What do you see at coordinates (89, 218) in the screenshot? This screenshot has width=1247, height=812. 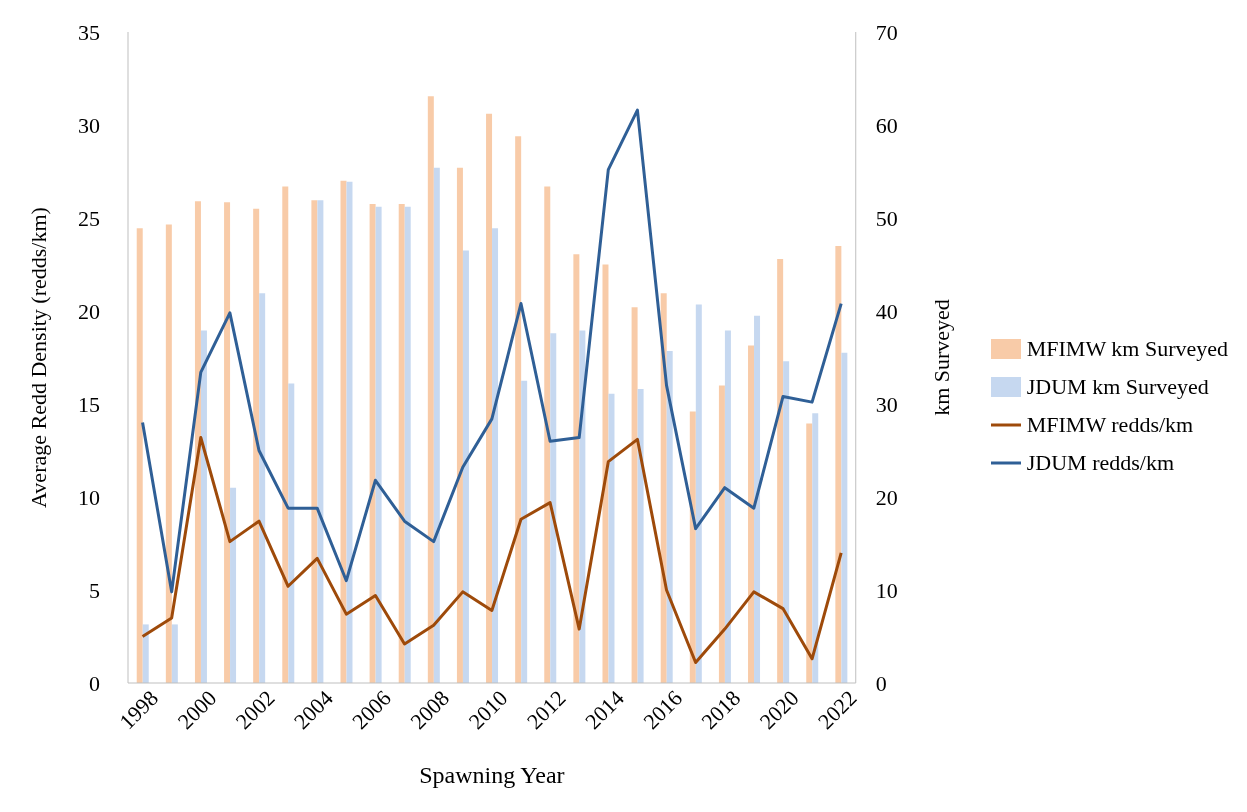 I see `y-tick-label: 25` at bounding box center [89, 218].